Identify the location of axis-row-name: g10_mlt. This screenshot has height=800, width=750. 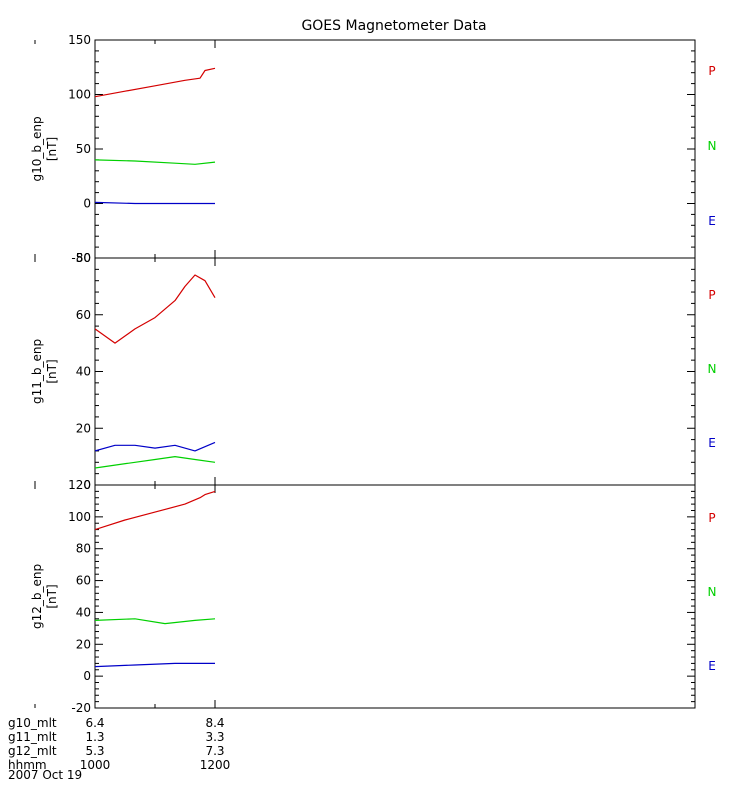
(32, 723).